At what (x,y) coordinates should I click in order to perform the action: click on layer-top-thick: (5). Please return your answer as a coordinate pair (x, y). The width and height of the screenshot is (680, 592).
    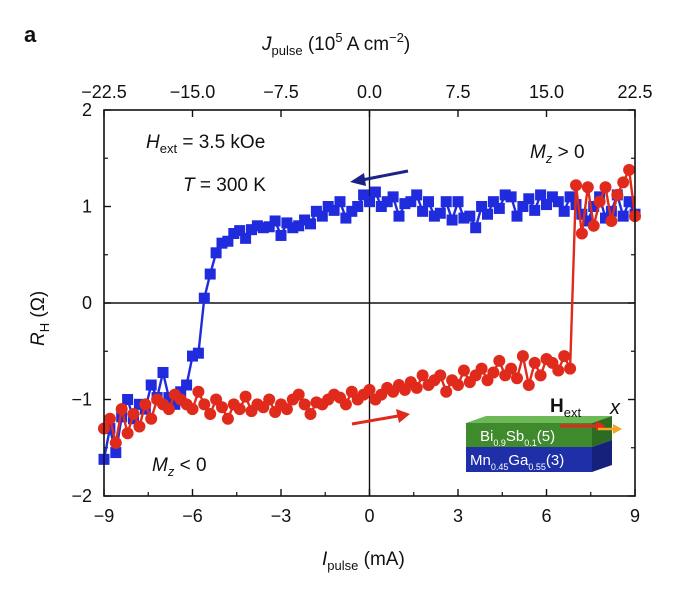
    Looking at the image, I should click on (546, 436).